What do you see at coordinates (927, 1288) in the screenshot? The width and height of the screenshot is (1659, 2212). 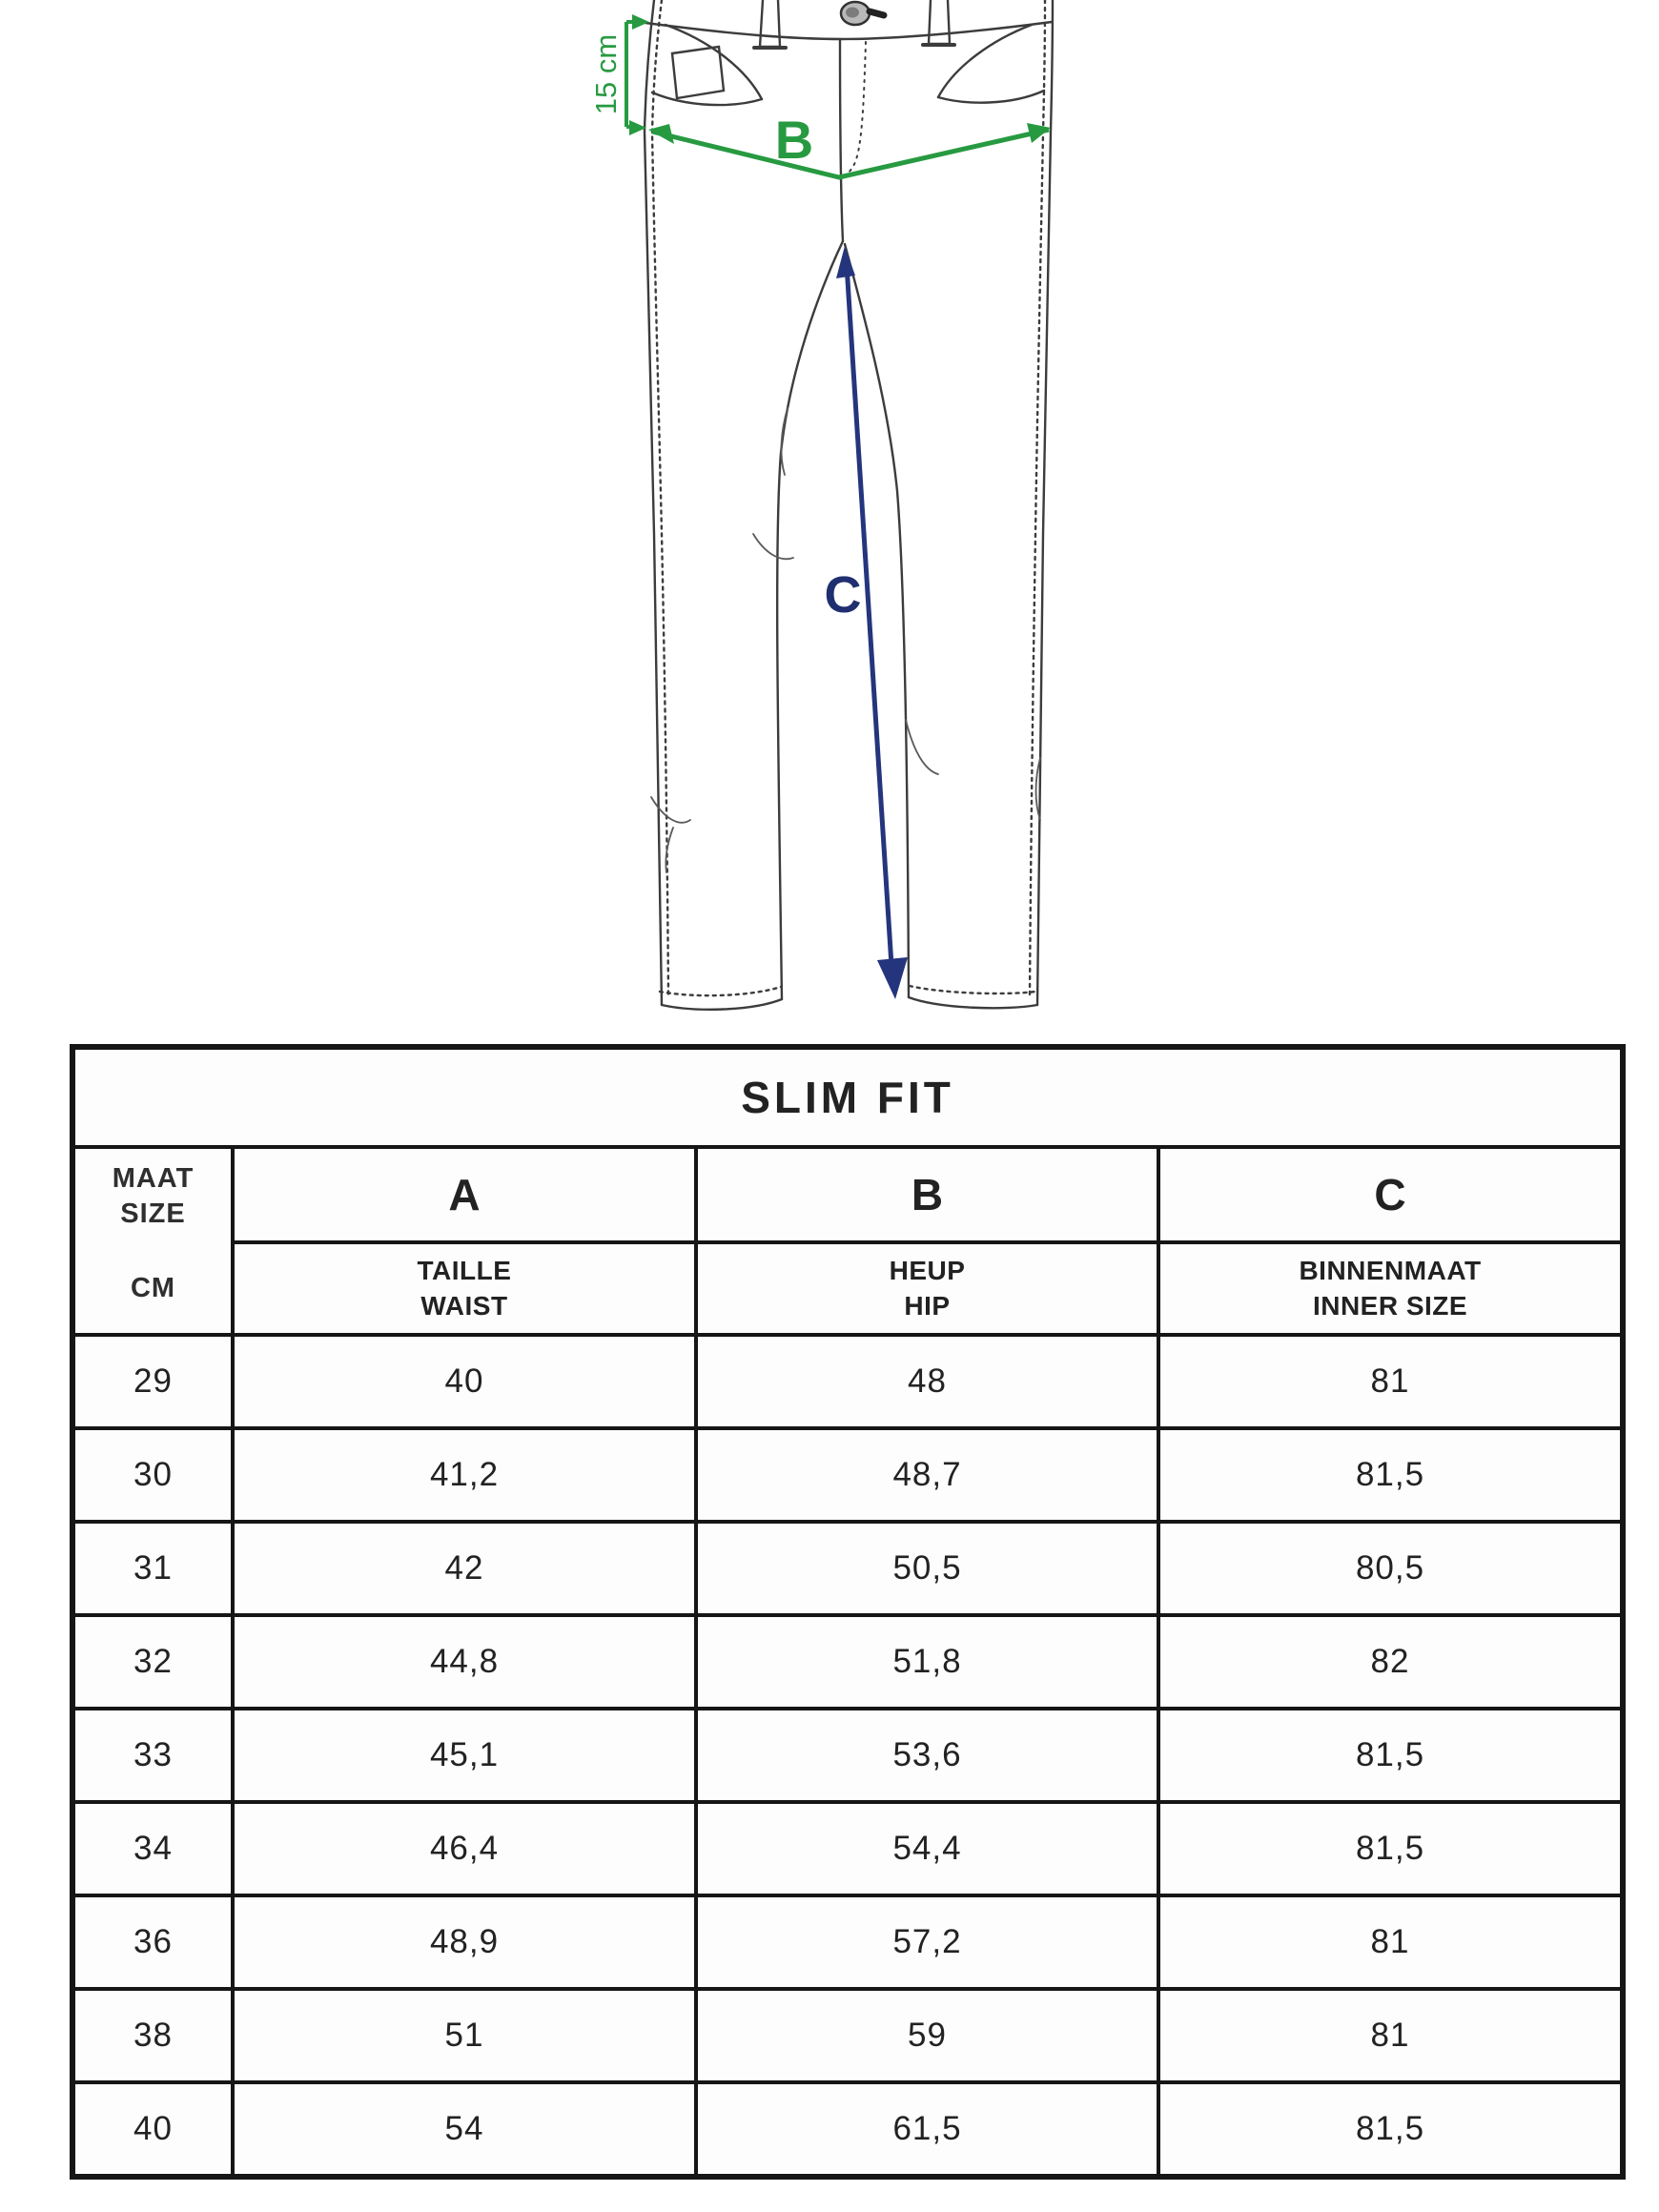 I see `hip-header: HEUP HIP` at bounding box center [927, 1288].